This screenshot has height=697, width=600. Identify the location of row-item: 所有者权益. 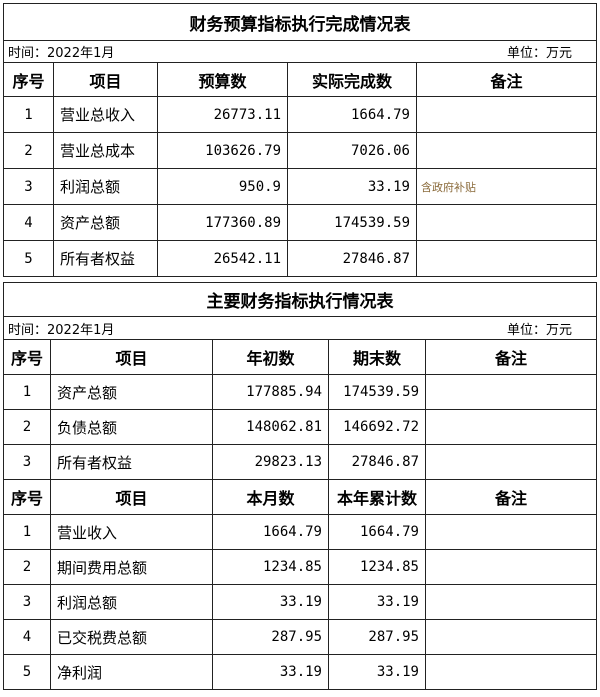
(105, 258).